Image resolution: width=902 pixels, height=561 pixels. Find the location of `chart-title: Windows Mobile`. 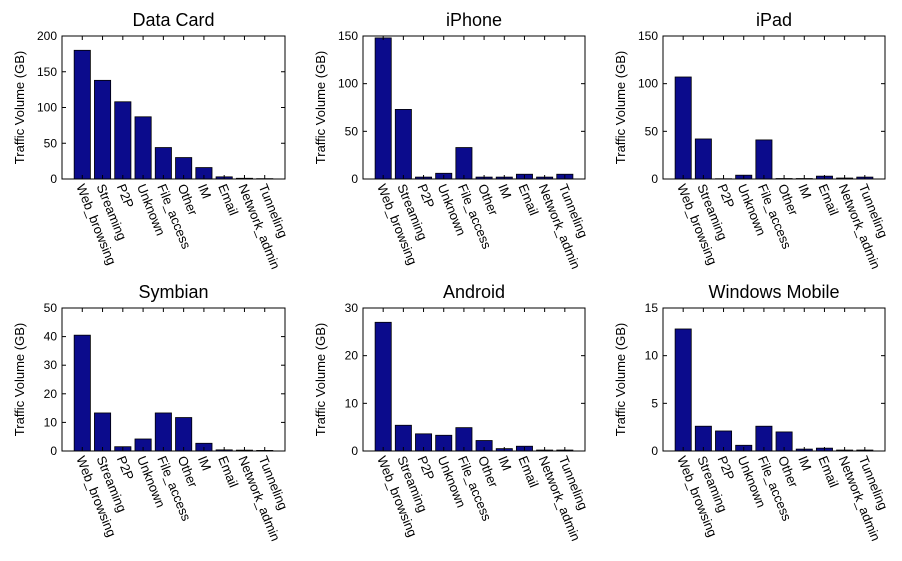

chart-title: Windows Mobile is located at coordinates (773, 292).